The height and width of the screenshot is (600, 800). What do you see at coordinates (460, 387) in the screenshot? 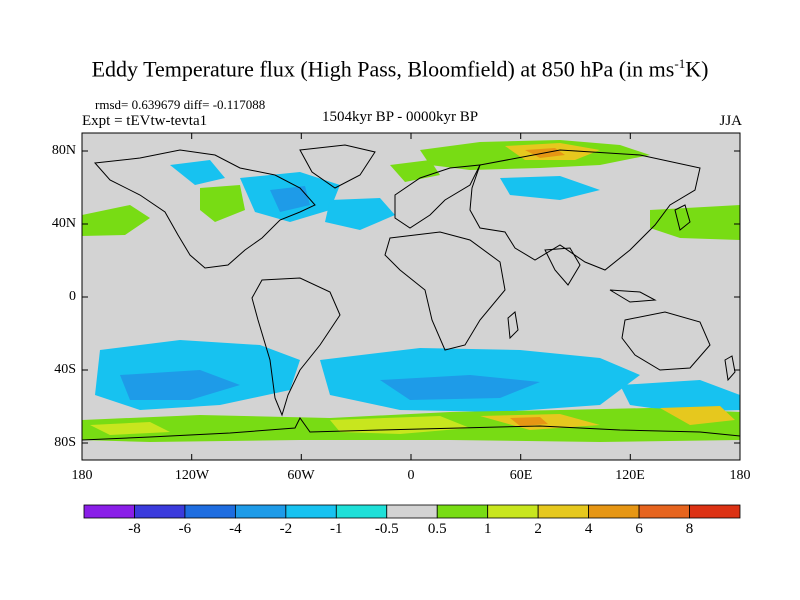
I see `anomaly-south-atlantic-core` at bounding box center [460, 387].